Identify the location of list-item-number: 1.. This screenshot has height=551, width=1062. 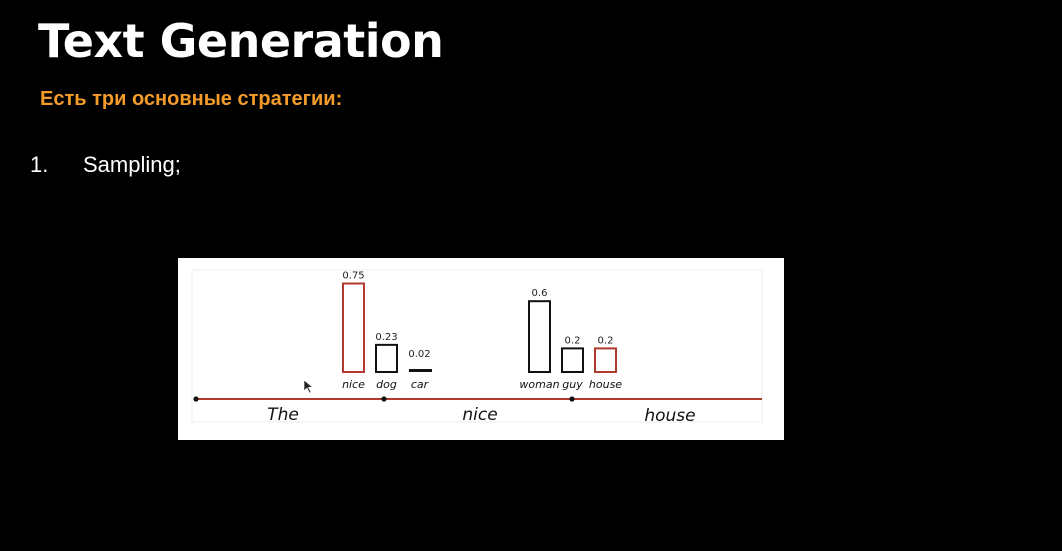
(39, 164).